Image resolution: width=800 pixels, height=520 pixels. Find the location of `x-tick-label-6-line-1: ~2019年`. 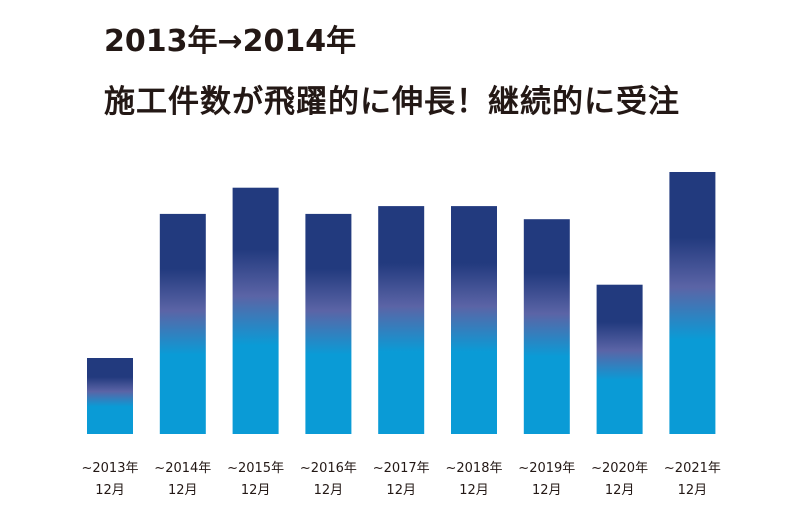

x-tick-label-6-line-1: ~2019年 is located at coordinates (546, 468).